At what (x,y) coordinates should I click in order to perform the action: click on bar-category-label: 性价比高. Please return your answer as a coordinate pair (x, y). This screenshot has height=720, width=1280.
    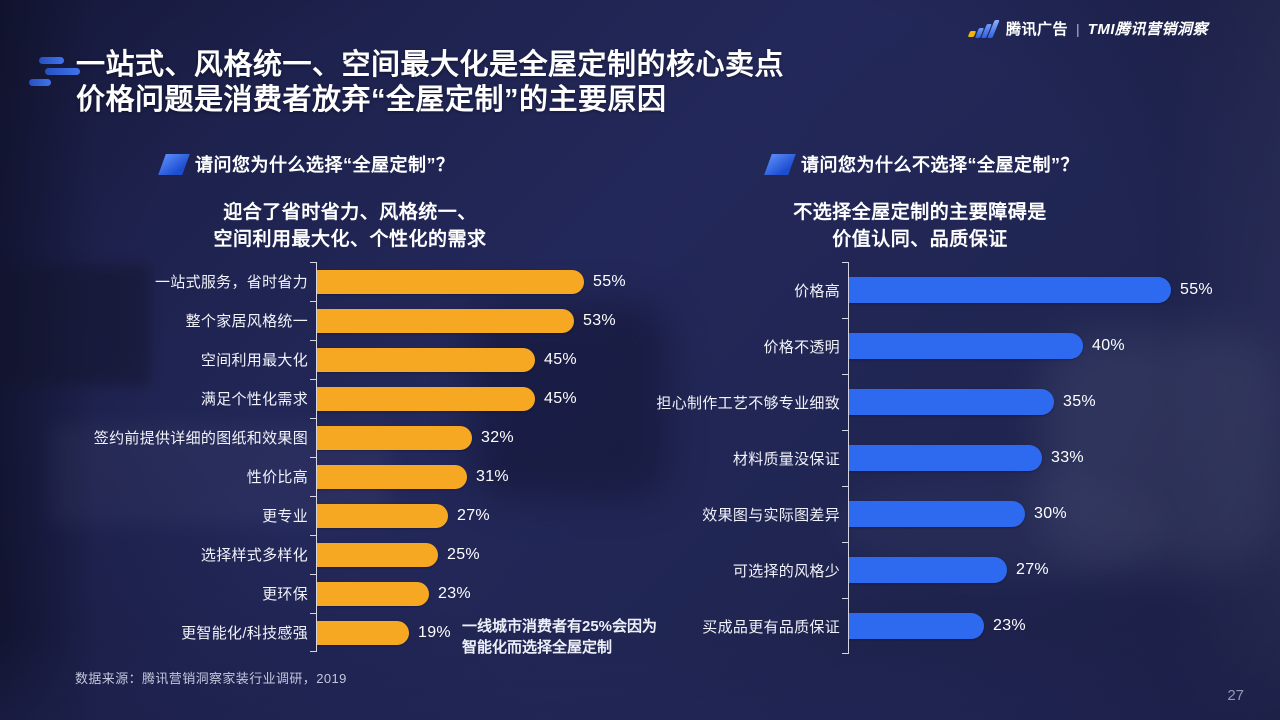
    Looking at the image, I should click on (277, 477).